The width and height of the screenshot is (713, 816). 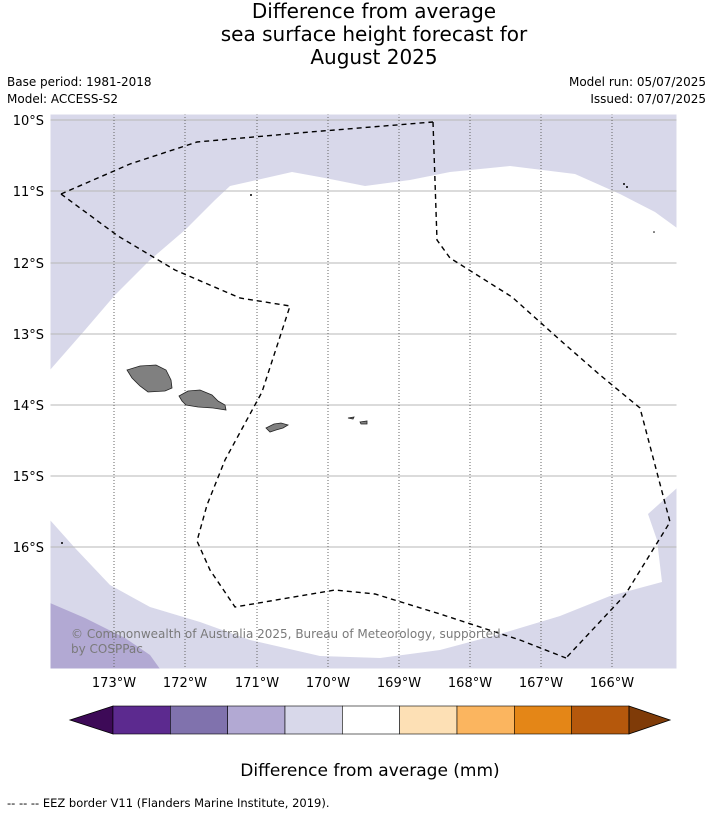 What do you see at coordinates (79, 91) in the screenshot?
I see `model-info: Base period: 1981-2018 Model: ACCESS-S2` at bounding box center [79, 91].